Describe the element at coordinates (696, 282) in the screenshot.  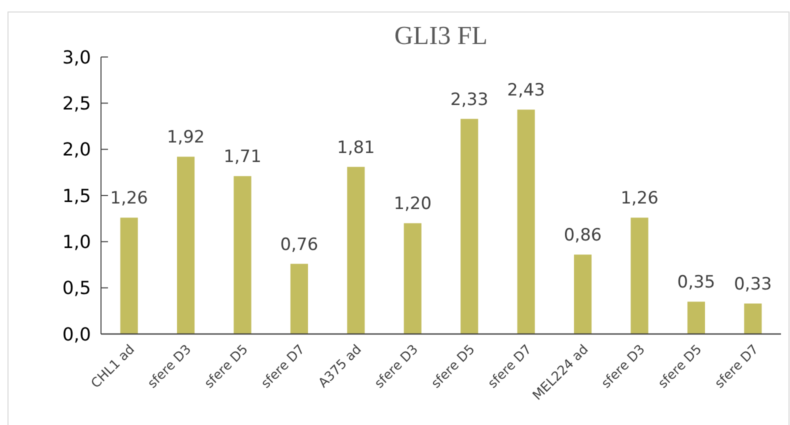
I see `data-label: 0,35` at that location.